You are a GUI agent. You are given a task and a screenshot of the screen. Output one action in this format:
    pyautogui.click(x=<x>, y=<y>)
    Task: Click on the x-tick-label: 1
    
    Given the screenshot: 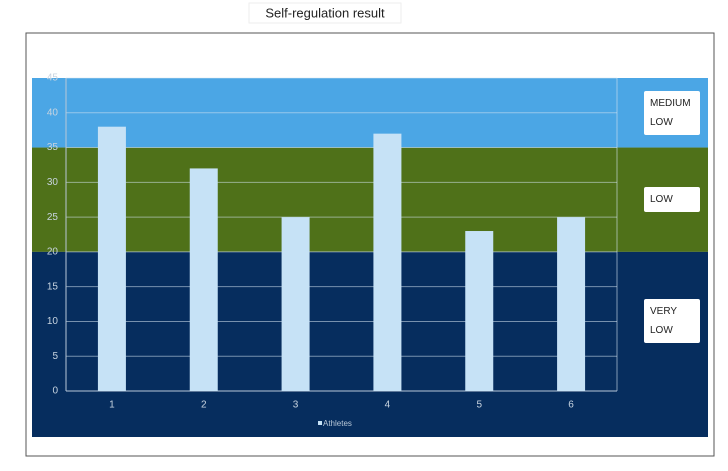 What is the action you would take?
    pyautogui.click(x=112, y=405)
    